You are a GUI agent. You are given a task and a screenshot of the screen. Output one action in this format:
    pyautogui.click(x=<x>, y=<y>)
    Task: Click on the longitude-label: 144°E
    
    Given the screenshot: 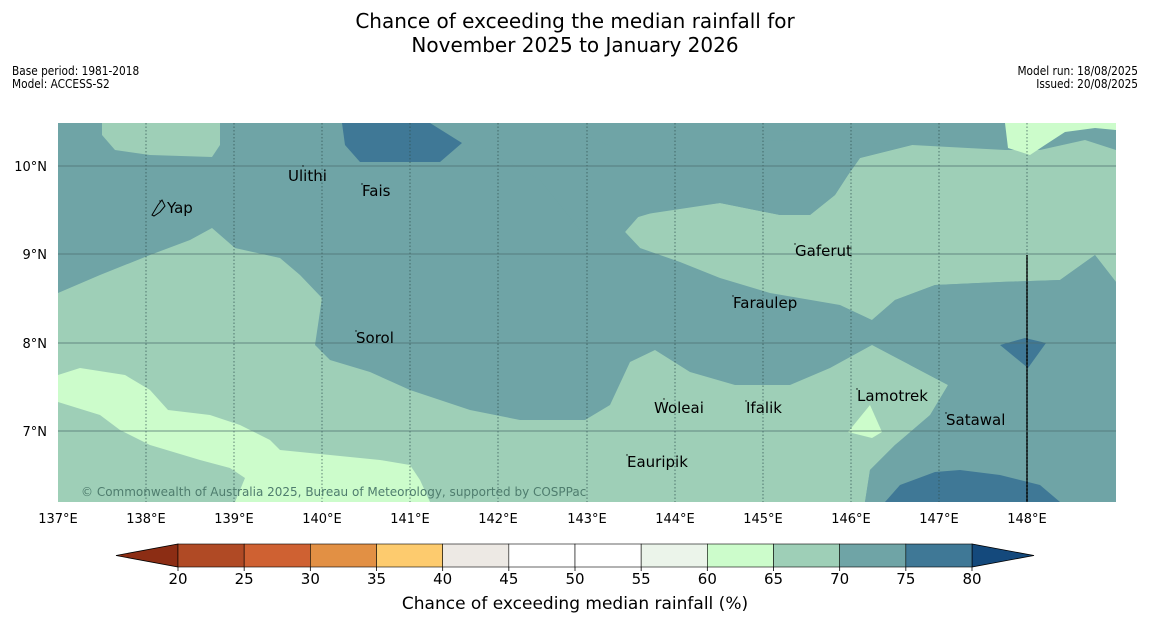 What is the action you would take?
    pyautogui.click(x=675, y=519)
    